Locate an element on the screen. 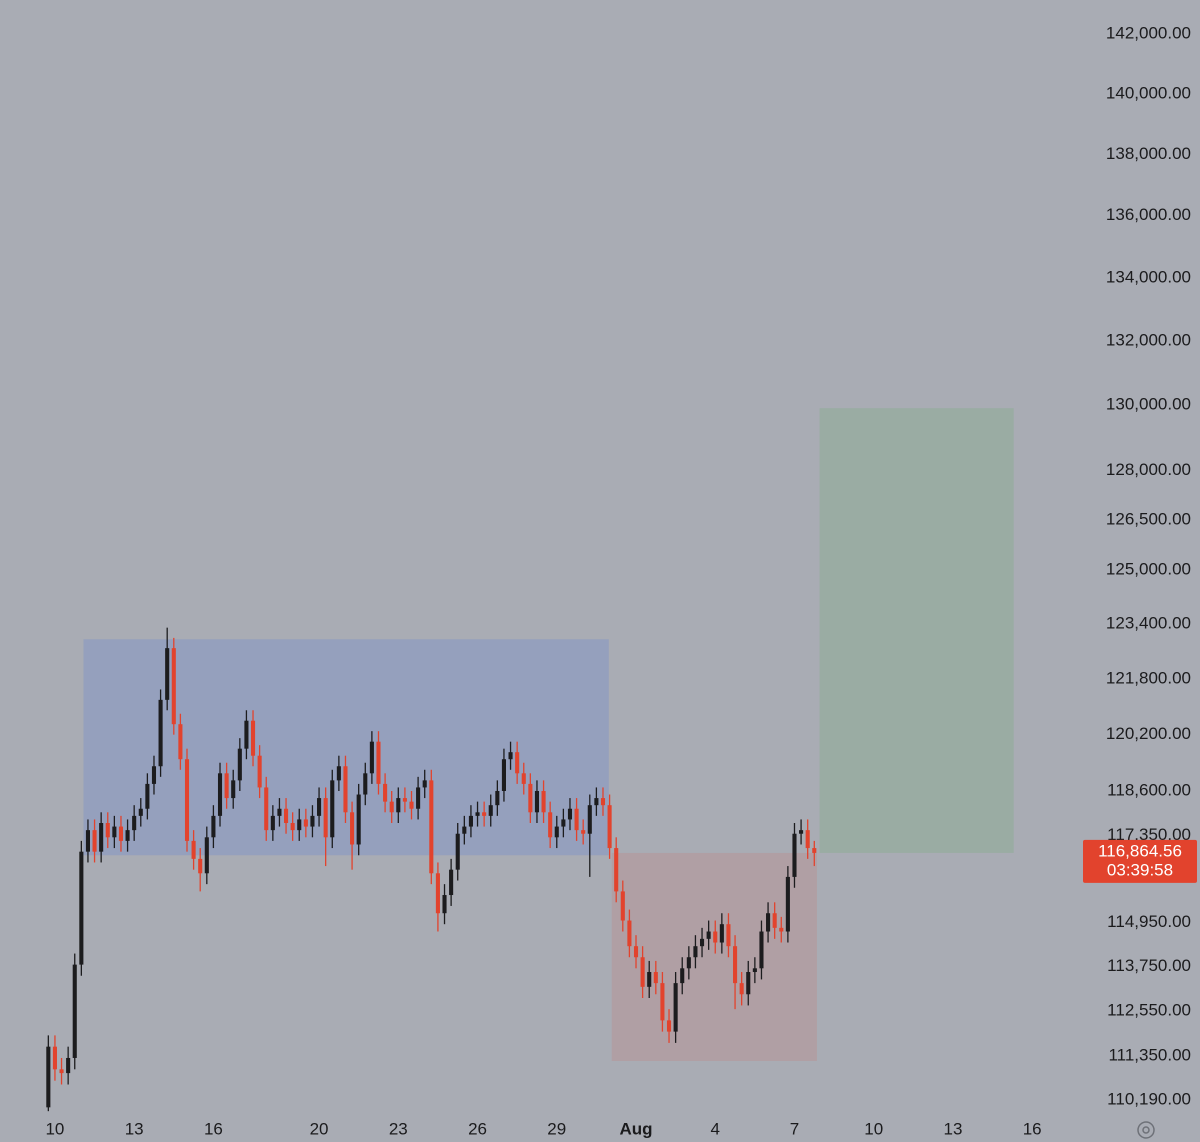  y-tick-label: 130,000.00 is located at coordinates (1148, 404).